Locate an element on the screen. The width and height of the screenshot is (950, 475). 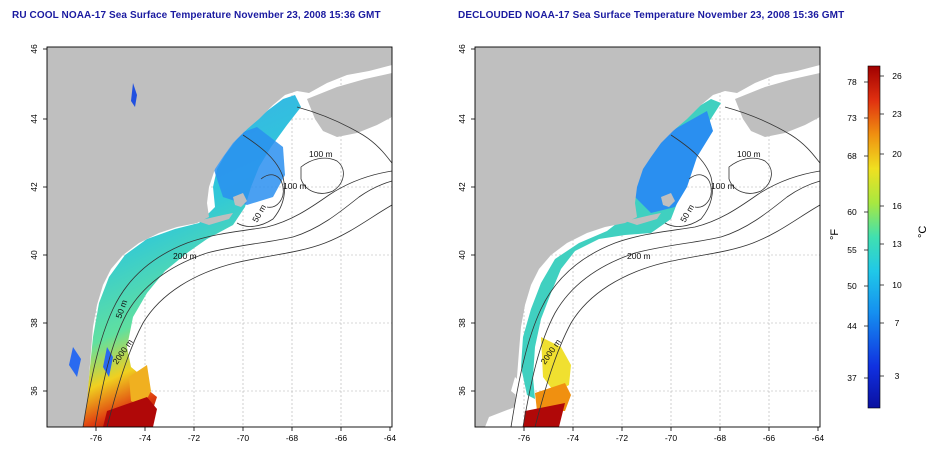
right-lat-tick-label: 40 is located at coordinates (462, 255).